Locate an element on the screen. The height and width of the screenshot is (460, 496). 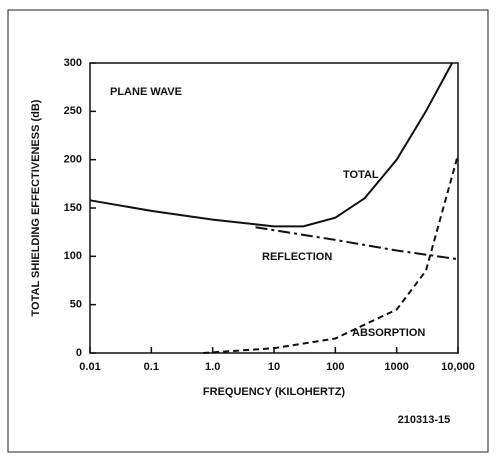
x-tick-label: 100 is located at coordinates (335, 367).